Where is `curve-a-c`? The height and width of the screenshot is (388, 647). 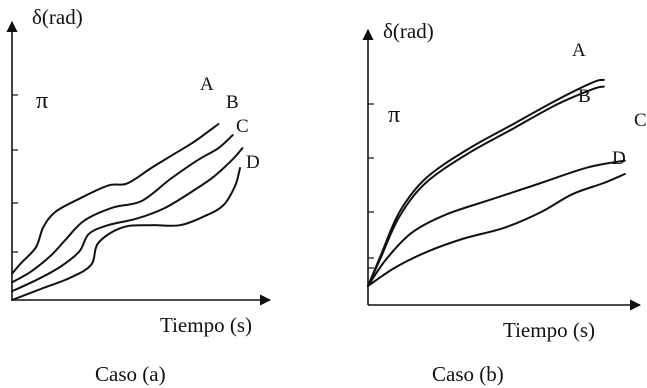 curve-a-c is located at coordinates (127, 220).